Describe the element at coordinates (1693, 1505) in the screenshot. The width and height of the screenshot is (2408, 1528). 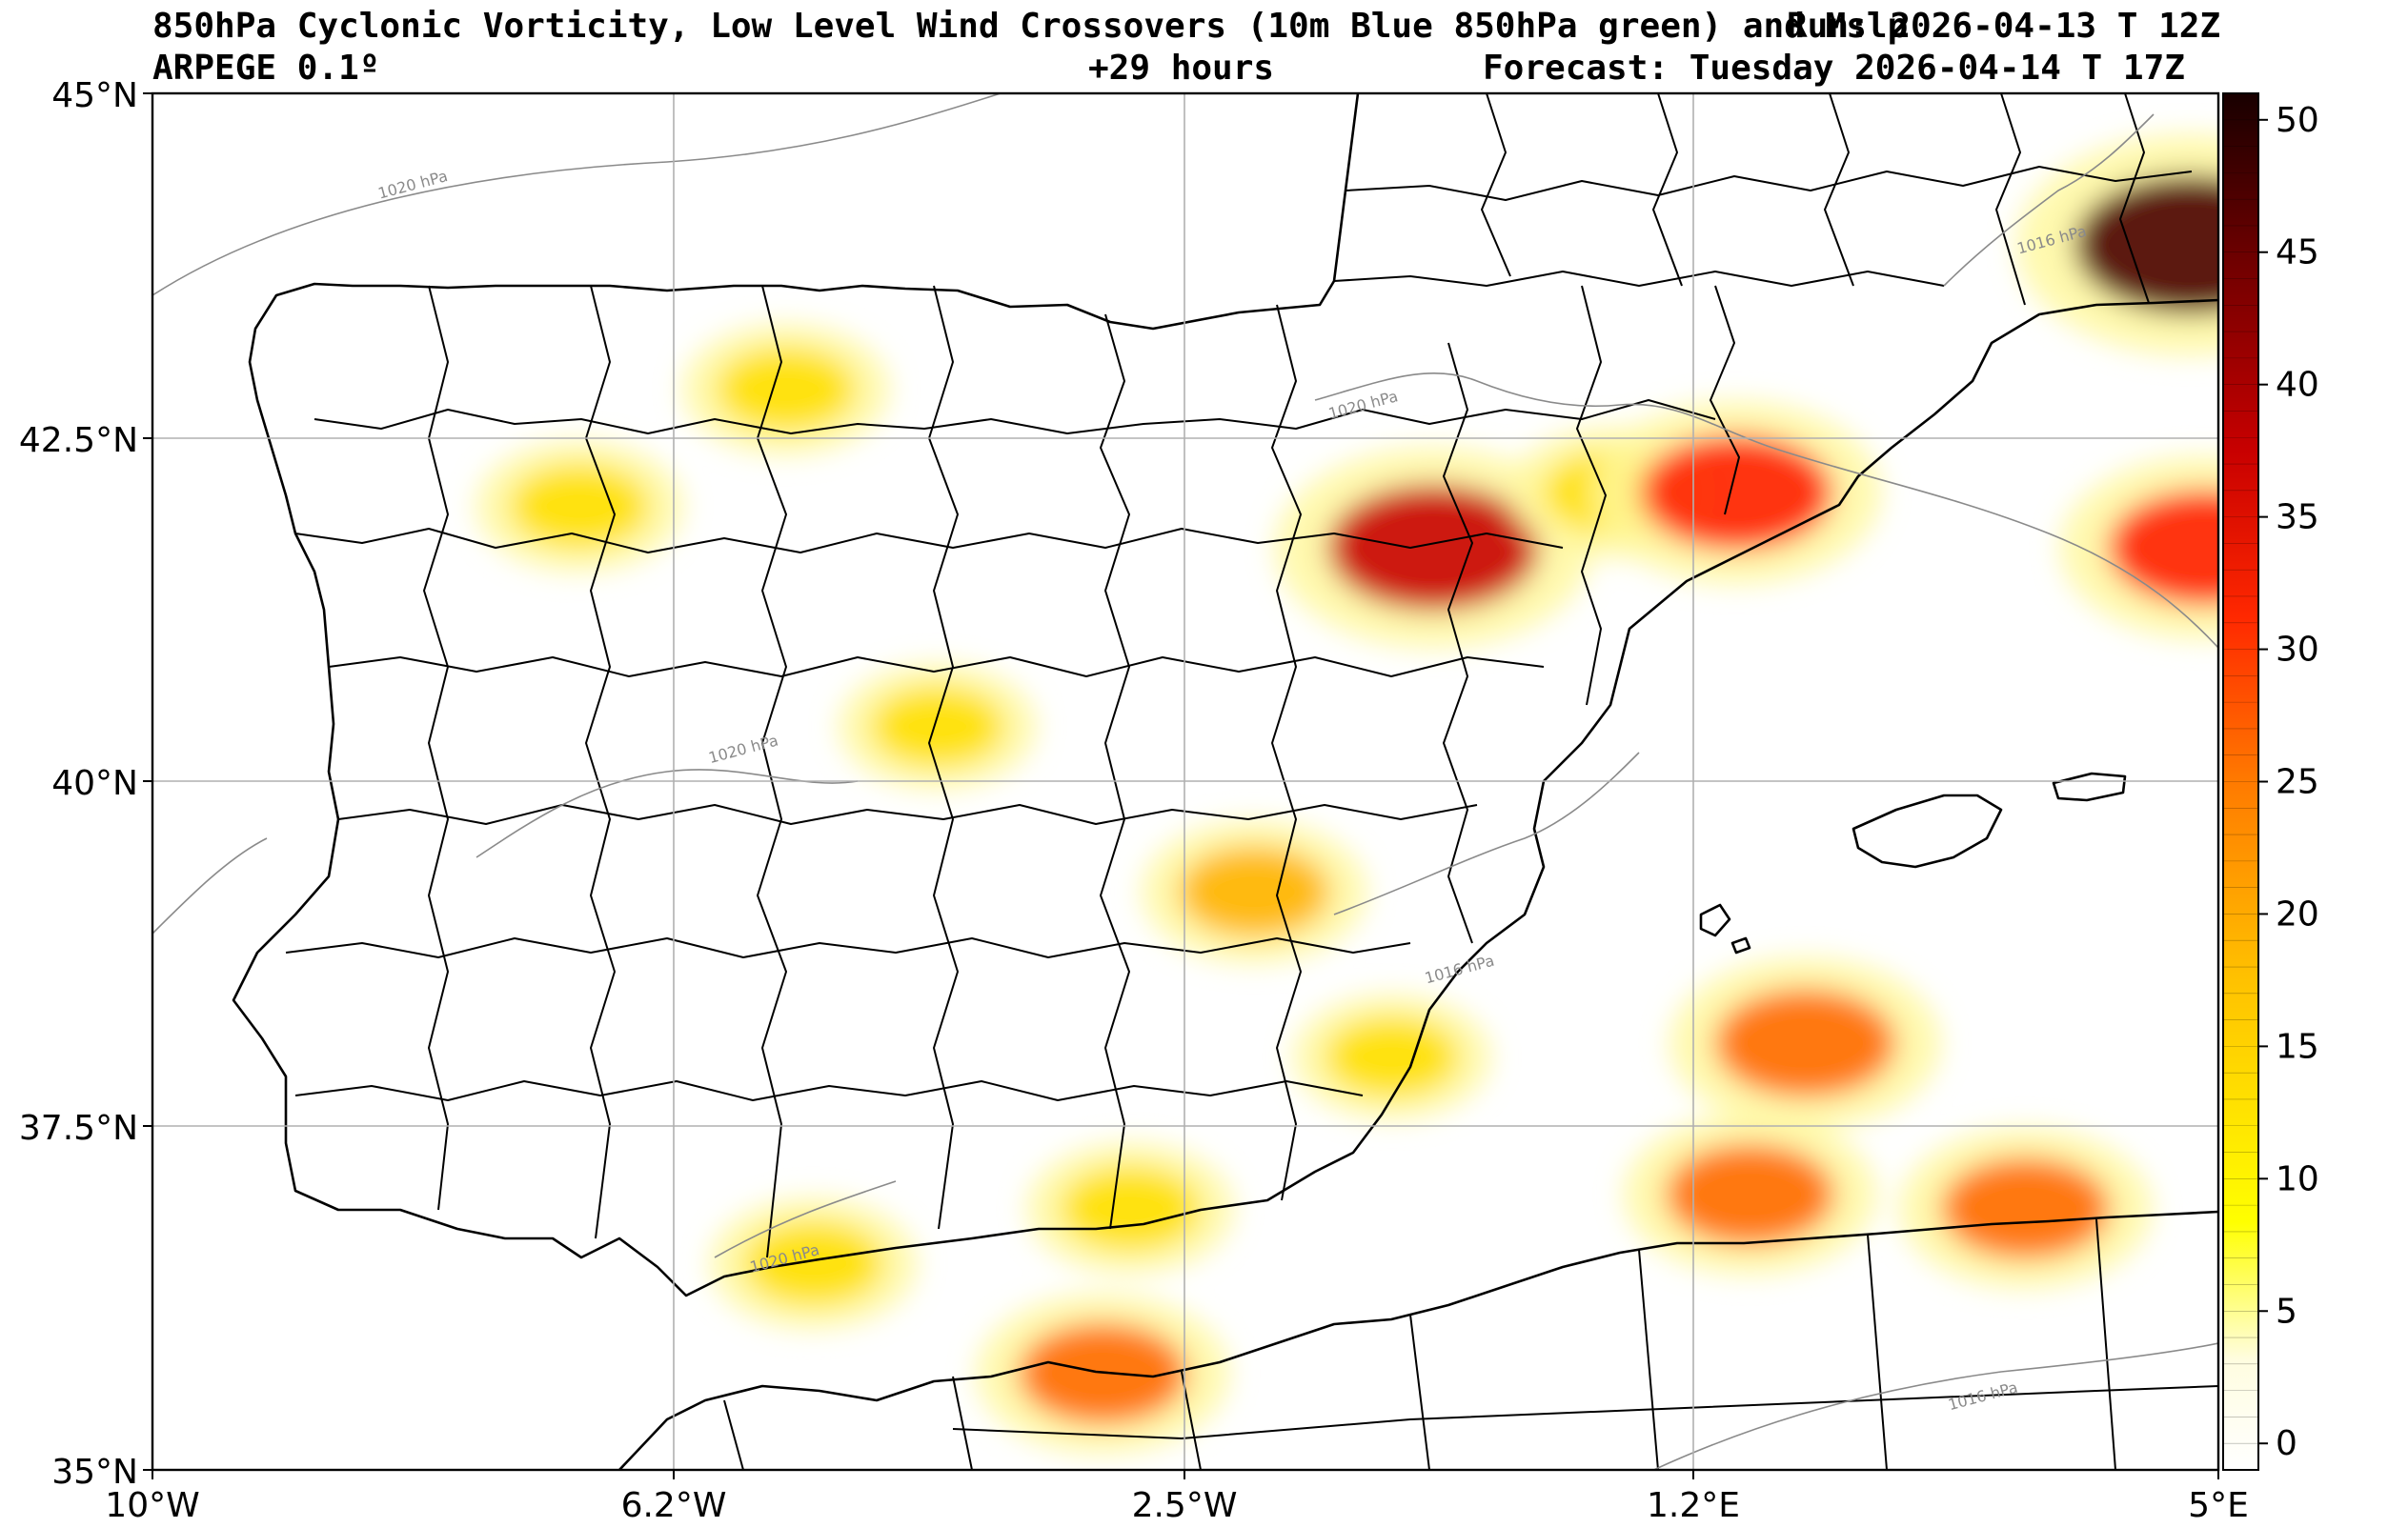
I see `lon-tick-label: 1.2°E` at that location.